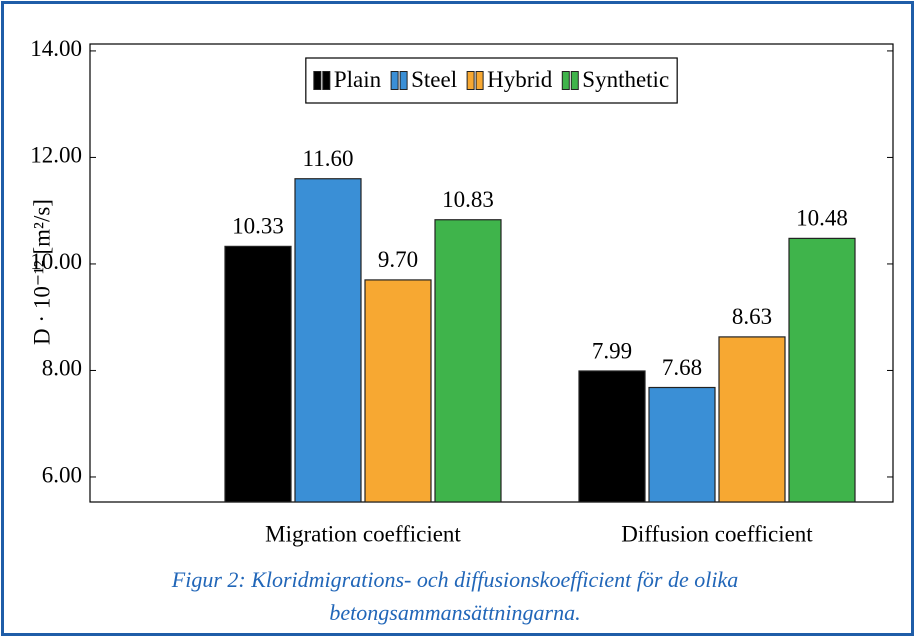 The width and height of the screenshot is (915, 637). I want to click on x-tick-label: Migration coefficient, so click(363, 533).